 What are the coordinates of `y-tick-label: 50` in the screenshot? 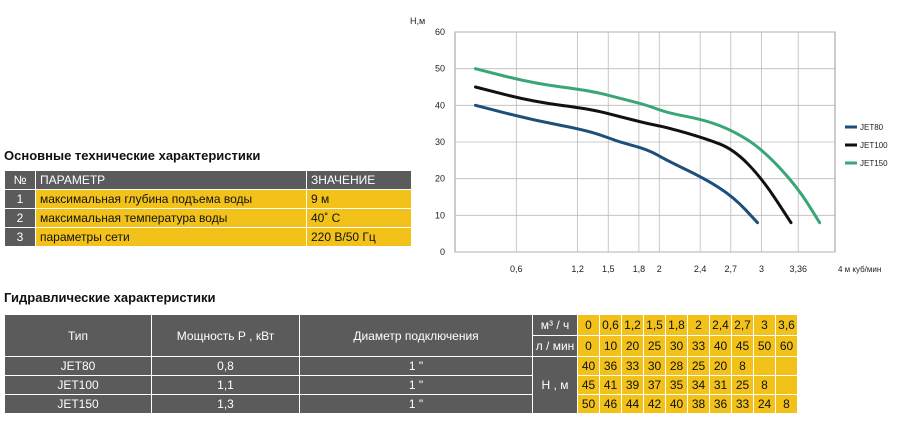 It's located at (440, 69).